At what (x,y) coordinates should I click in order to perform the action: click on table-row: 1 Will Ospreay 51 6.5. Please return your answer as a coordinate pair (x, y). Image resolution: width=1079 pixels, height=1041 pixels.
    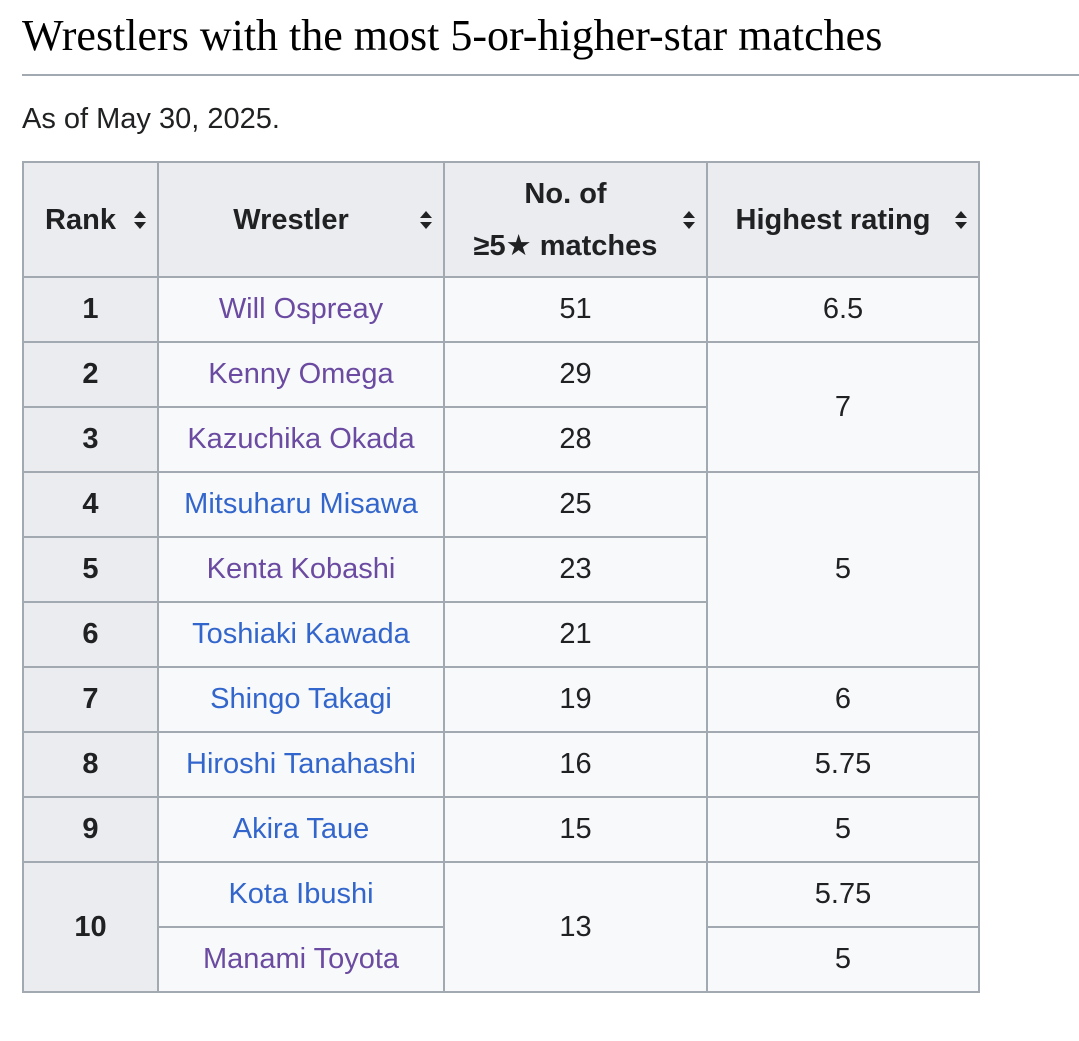
    Looking at the image, I should click on (501, 309).